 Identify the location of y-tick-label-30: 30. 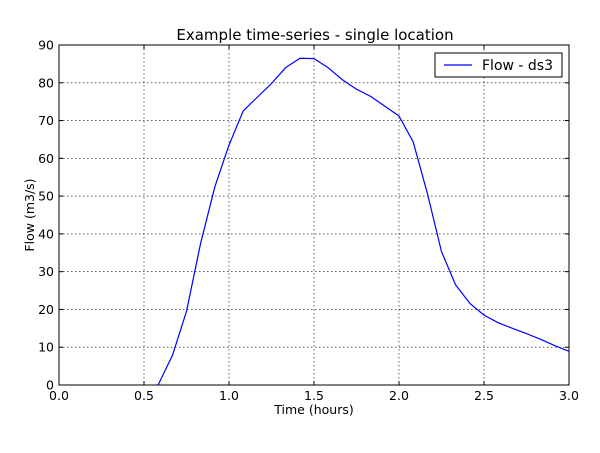
(46, 271).